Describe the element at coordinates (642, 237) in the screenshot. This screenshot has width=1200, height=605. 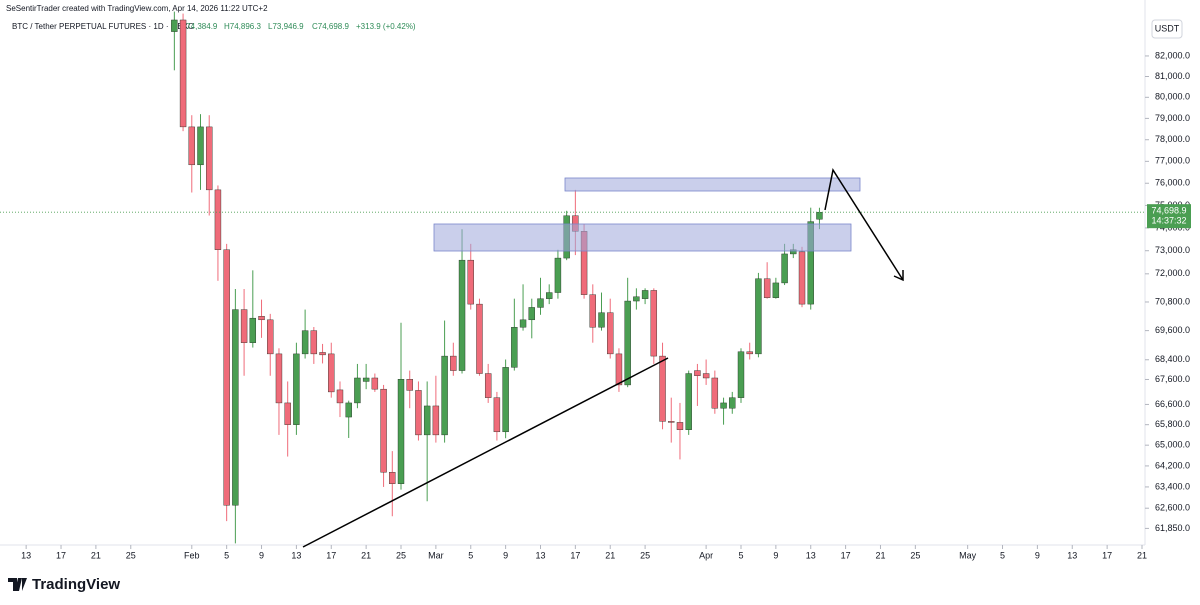
I see `supply-zone` at that location.